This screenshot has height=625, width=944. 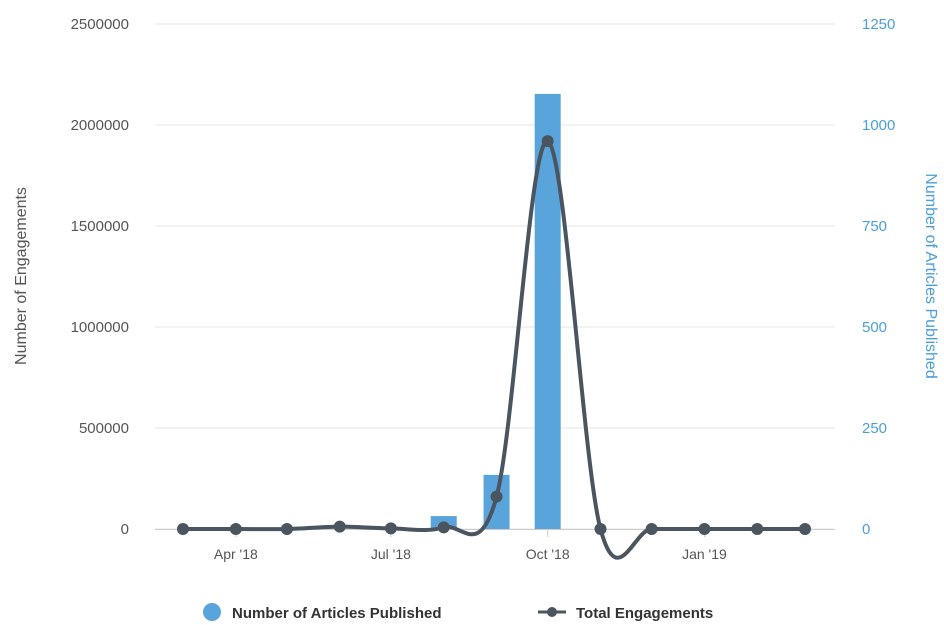 What do you see at coordinates (874, 226) in the screenshot?
I see `right-tick-label: 750` at bounding box center [874, 226].